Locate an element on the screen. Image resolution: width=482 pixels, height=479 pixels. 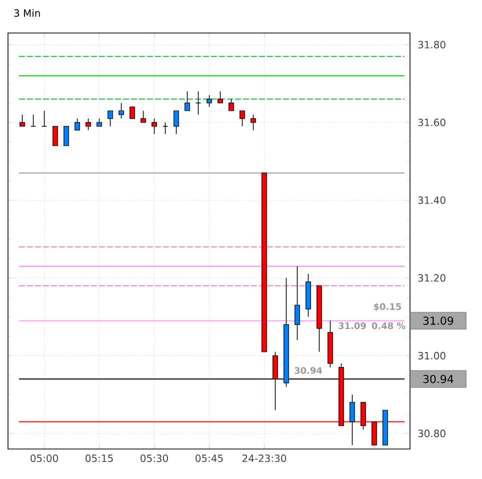
x-tick-label: 05:15 is located at coordinates (99, 458).